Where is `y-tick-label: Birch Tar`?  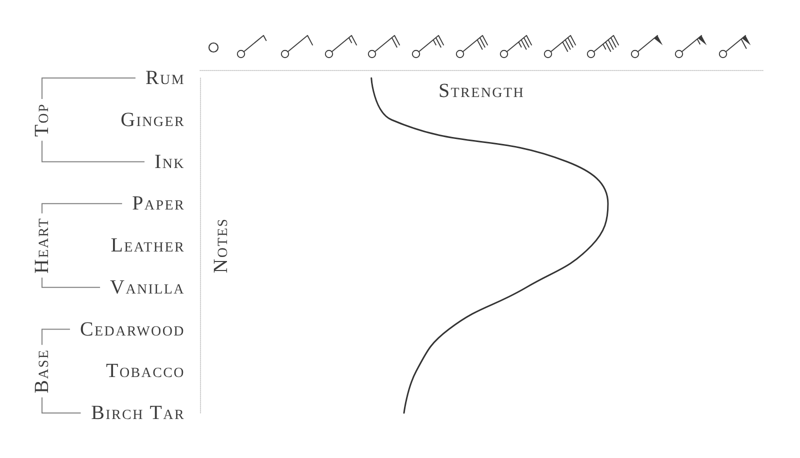
y-tick-label: Birch Tar is located at coordinates (138, 413).